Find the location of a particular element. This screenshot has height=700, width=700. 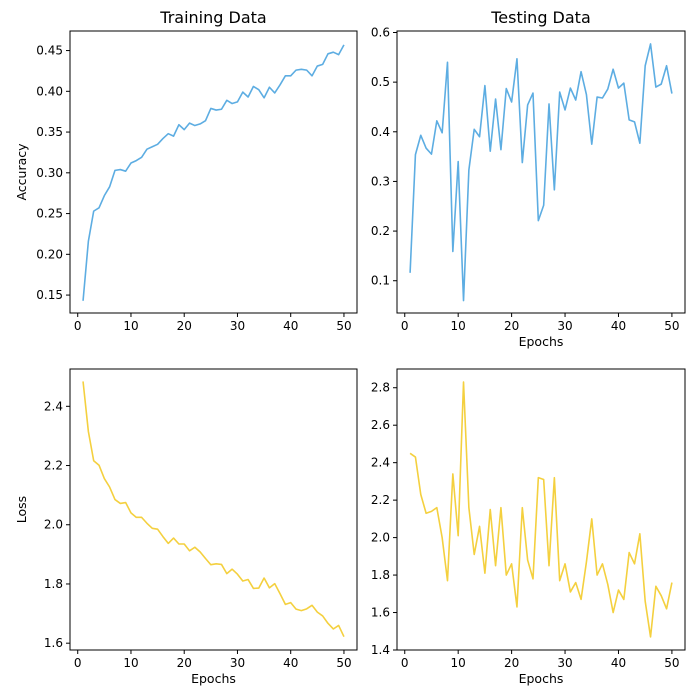

training-accuracy-x-tick-label: 40 is located at coordinates (290, 326).